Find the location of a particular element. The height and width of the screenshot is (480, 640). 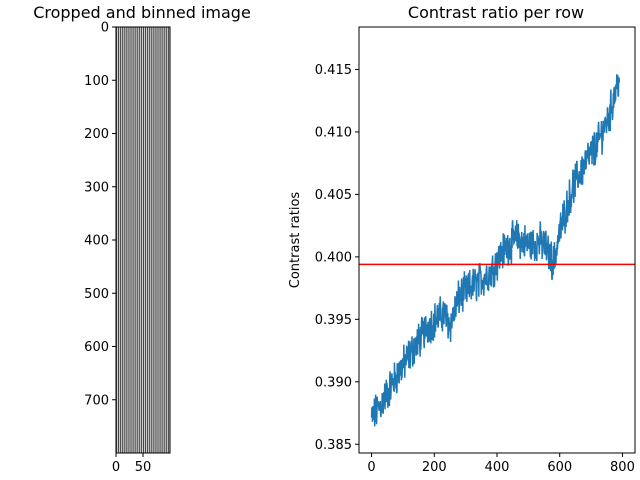

image-x-axis: 0 50 is located at coordinates (131, 464).